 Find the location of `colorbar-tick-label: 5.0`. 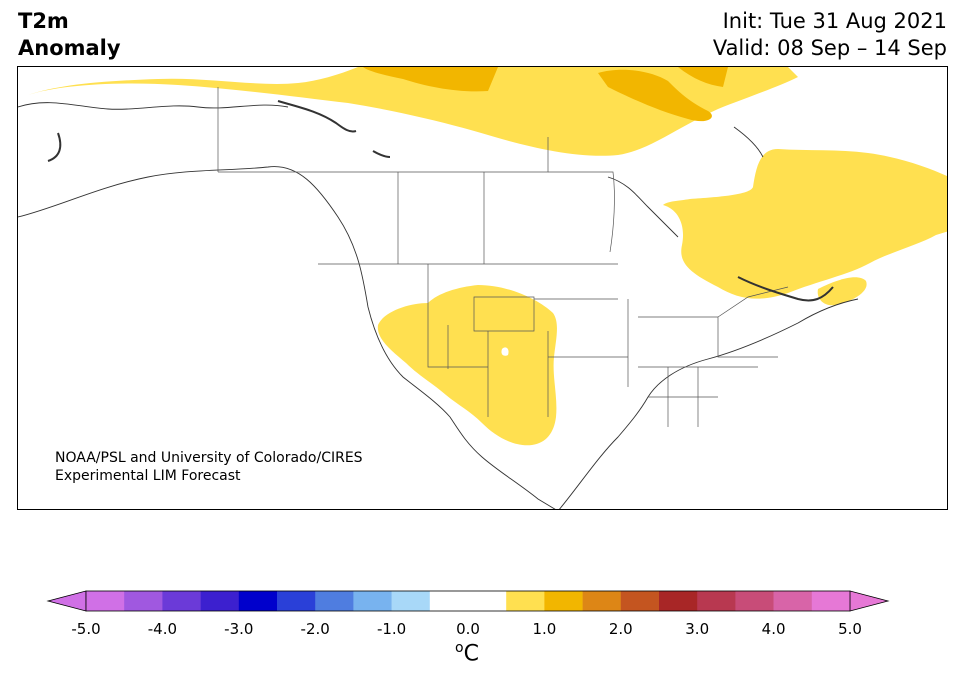

colorbar-tick-label: 5.0 is located at coordinates (850, 629).